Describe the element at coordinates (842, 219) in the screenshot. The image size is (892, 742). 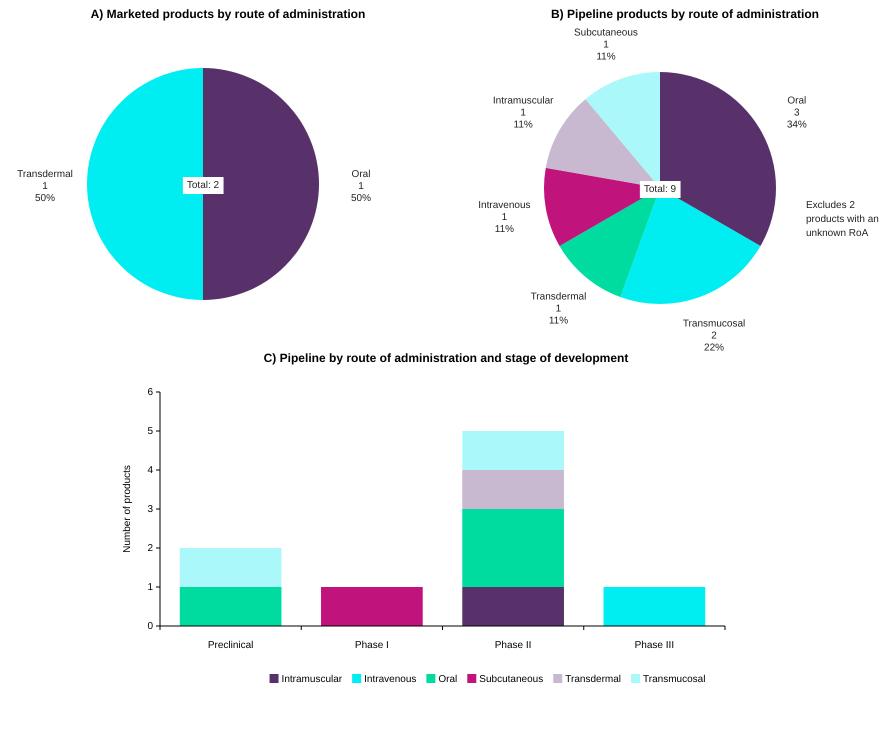
I see `text: Excludes 2 products with an unknown RoA` at that location.